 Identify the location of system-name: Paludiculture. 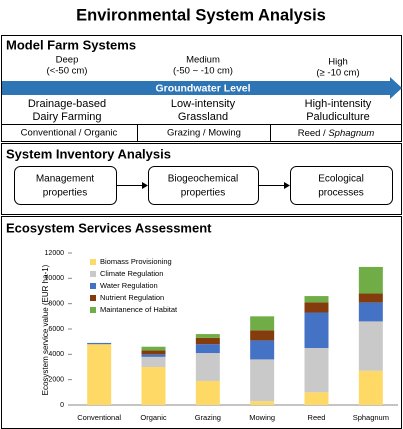
(338, 117).